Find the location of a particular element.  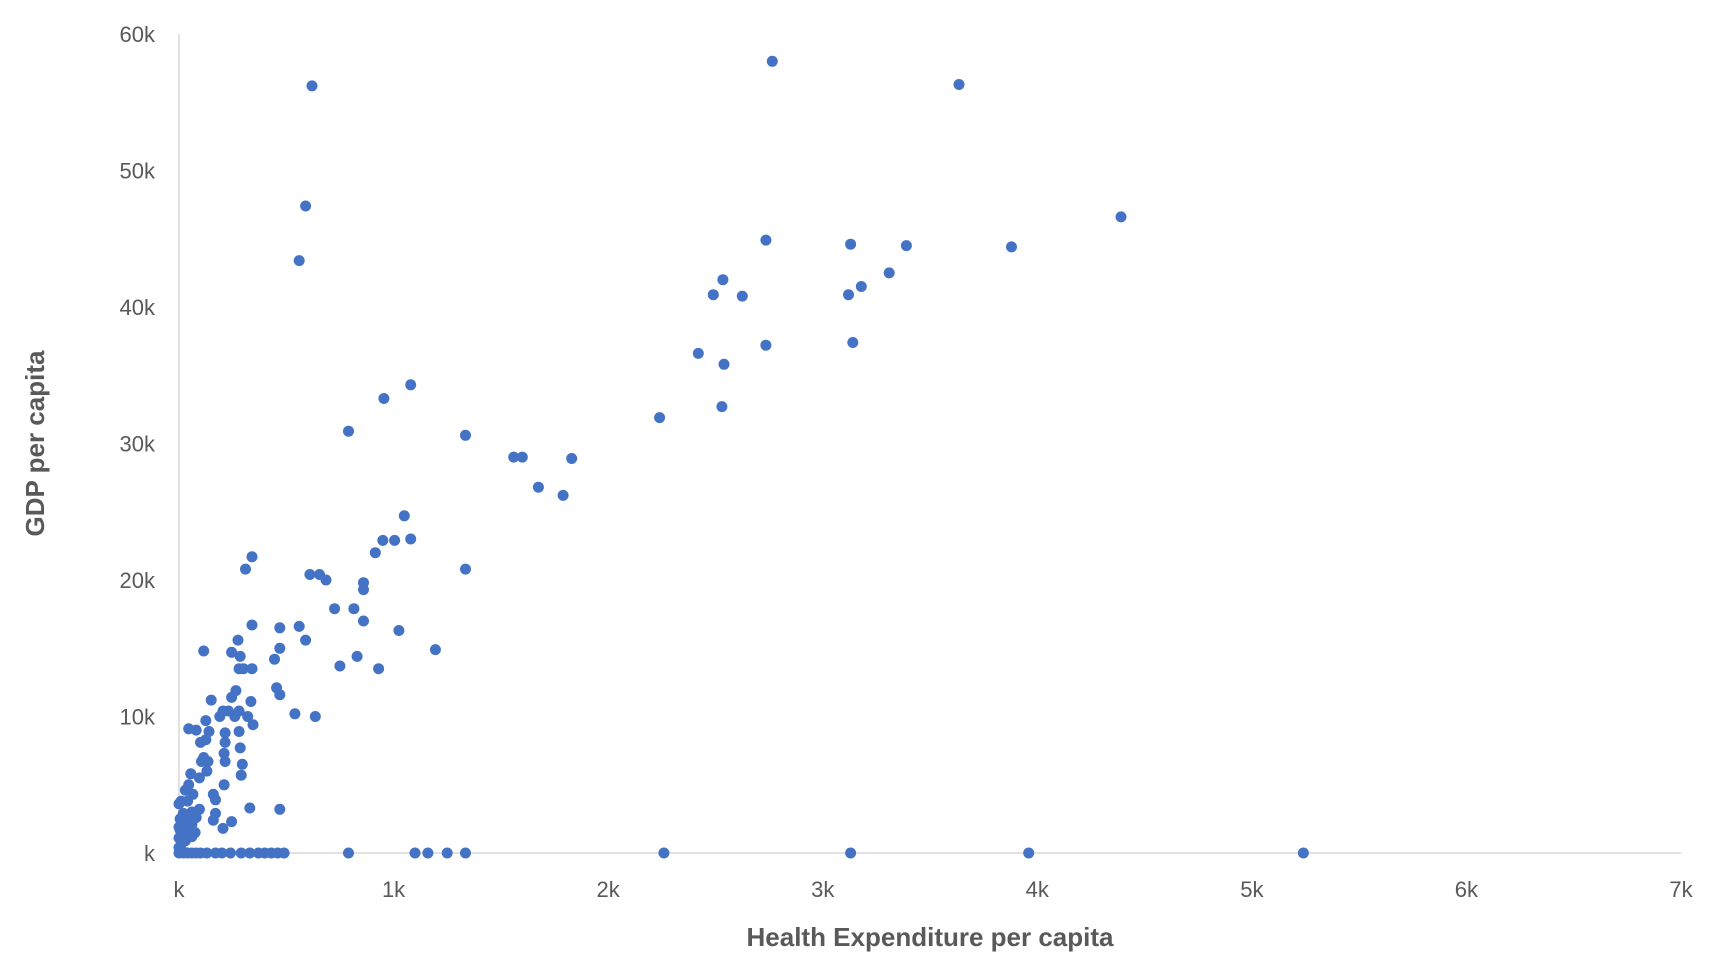

x-axis-ticks: k 1k 2k 3k 4k 5k 6k 7k is located at coordinates (934, 889).